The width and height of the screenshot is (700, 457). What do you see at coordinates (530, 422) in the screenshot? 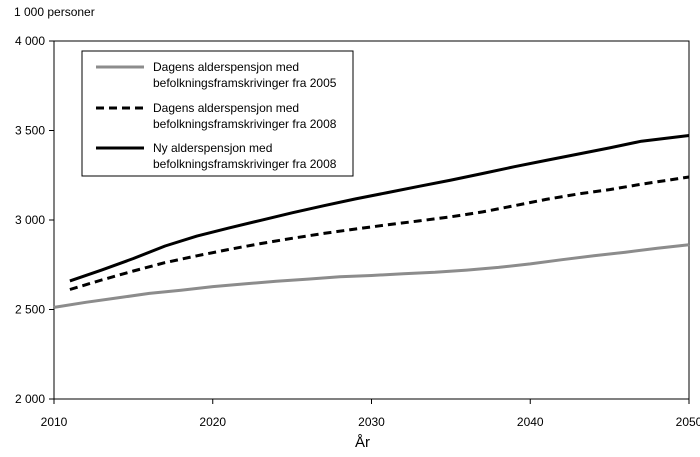
I see `x-tick-label: 2040` at bounding box center [530, 422].